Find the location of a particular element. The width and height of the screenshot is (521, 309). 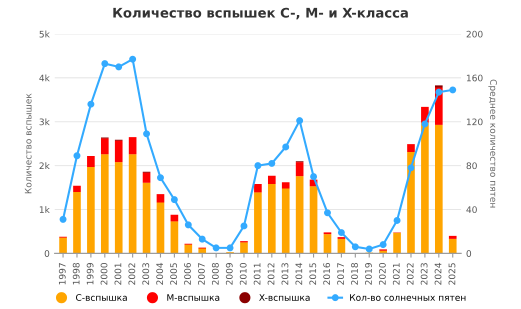

x-tick-label: 2002 is located at coordinates (132, 274).